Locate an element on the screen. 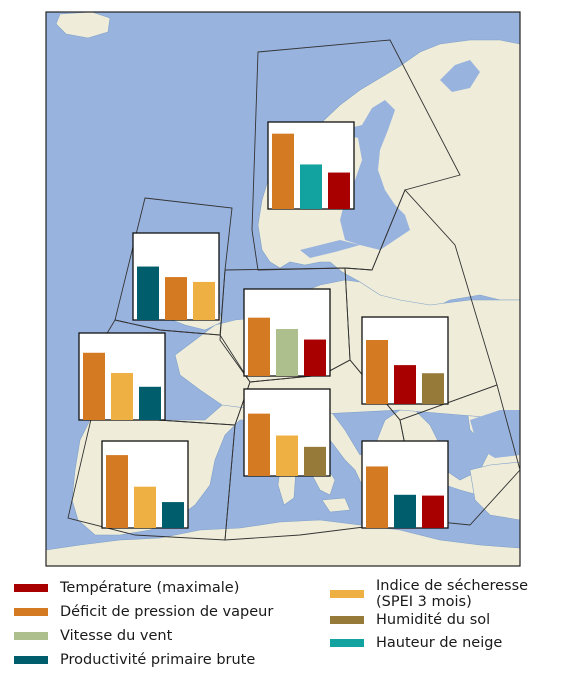 This screenshot has width=566, height=695. legend-item-snow: Hauteur de neige is located at coordinates (416, 643).